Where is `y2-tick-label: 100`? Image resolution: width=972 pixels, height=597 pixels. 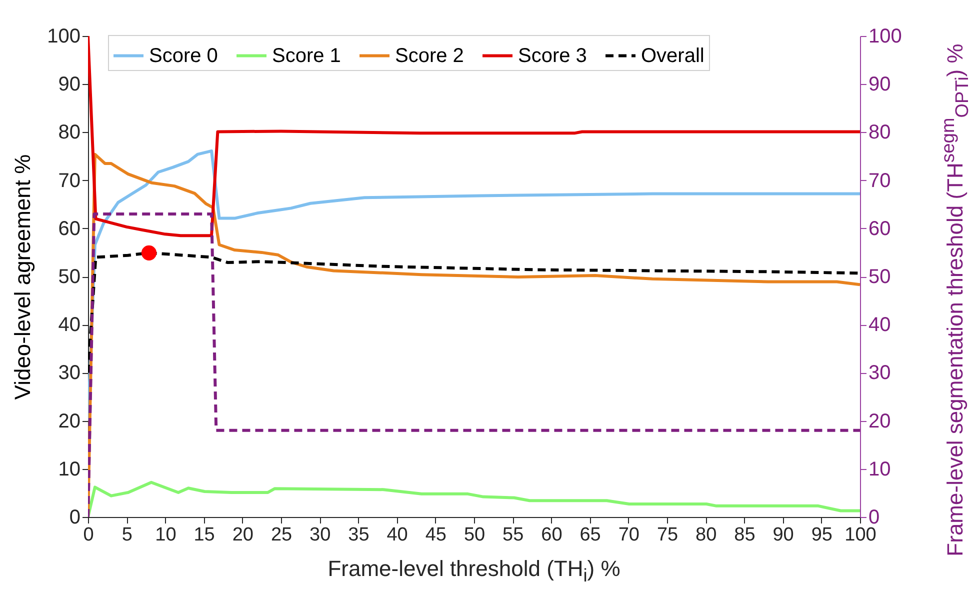
y2-tick-label: 100 is located at coordinates (885, 37).